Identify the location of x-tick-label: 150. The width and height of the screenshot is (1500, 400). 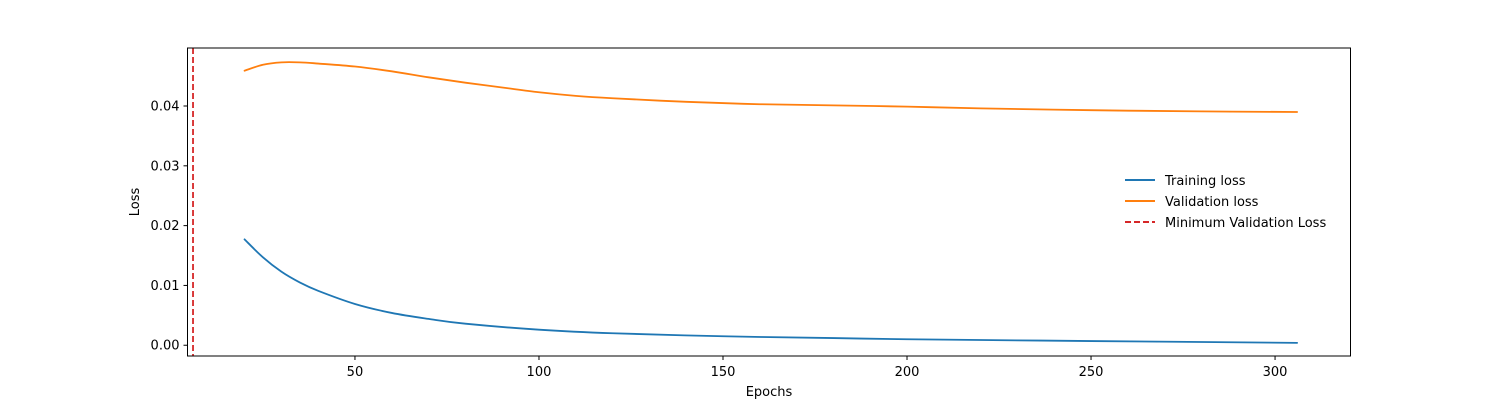
(723, 372).